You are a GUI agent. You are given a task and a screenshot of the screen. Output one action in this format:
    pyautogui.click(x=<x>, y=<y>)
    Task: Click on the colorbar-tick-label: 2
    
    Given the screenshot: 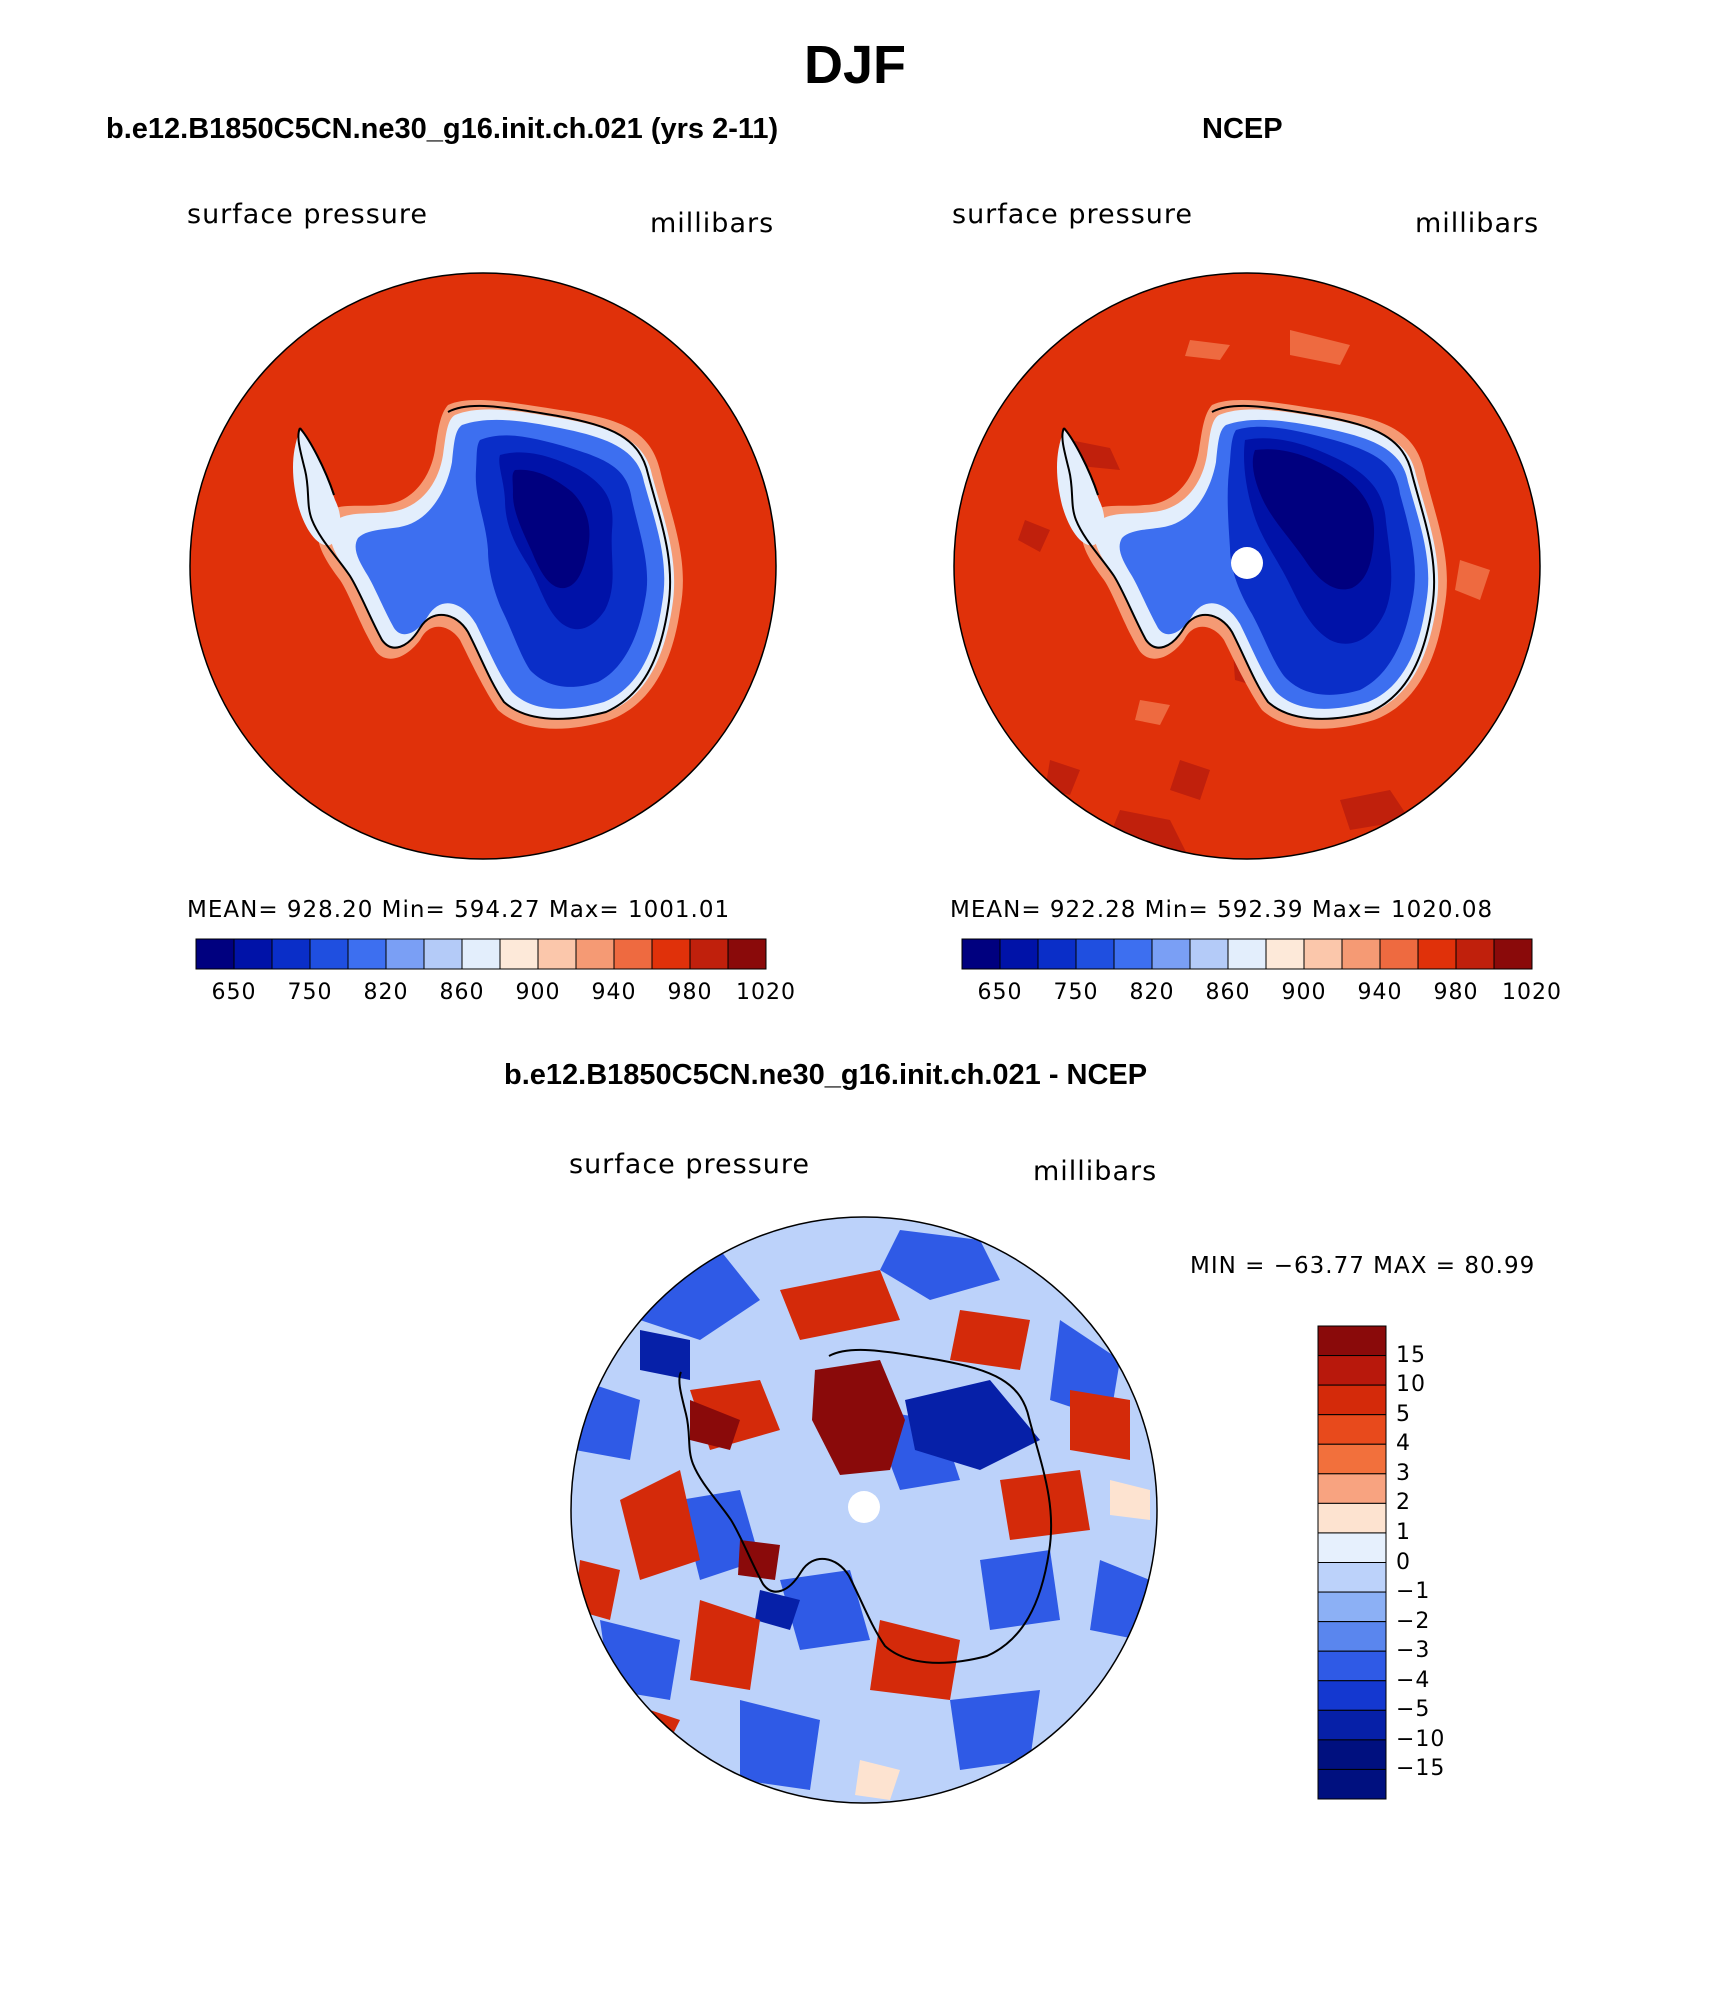 What is the action you would take?
    pyautogui.click(x=1403, y=1503)
    